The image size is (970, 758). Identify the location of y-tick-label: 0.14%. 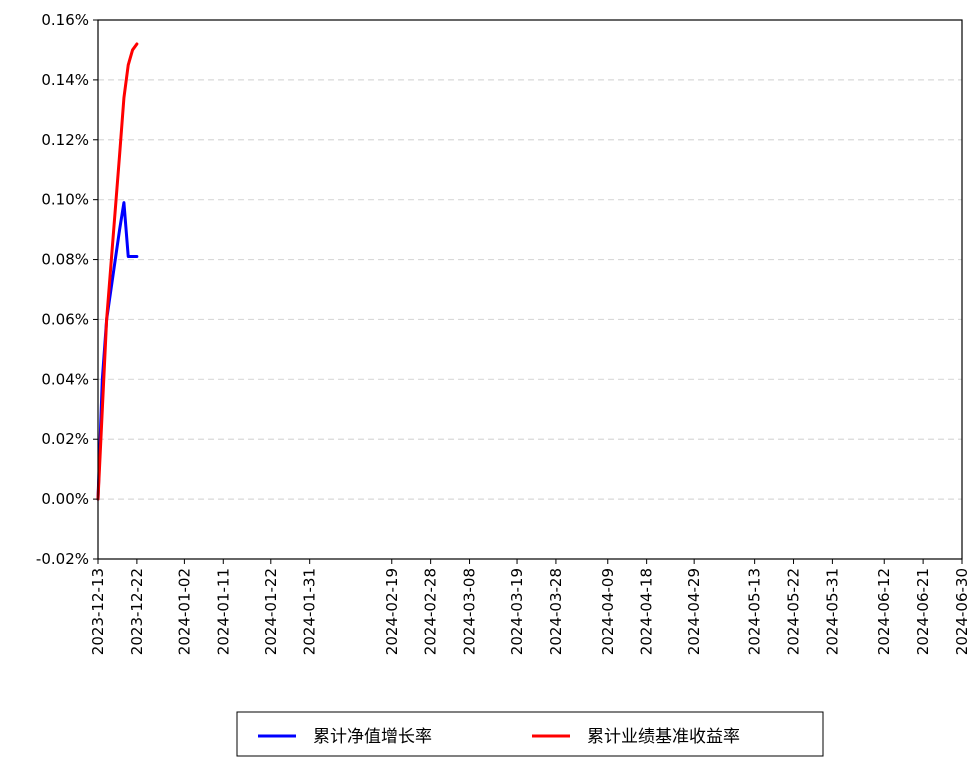
(65, 80).